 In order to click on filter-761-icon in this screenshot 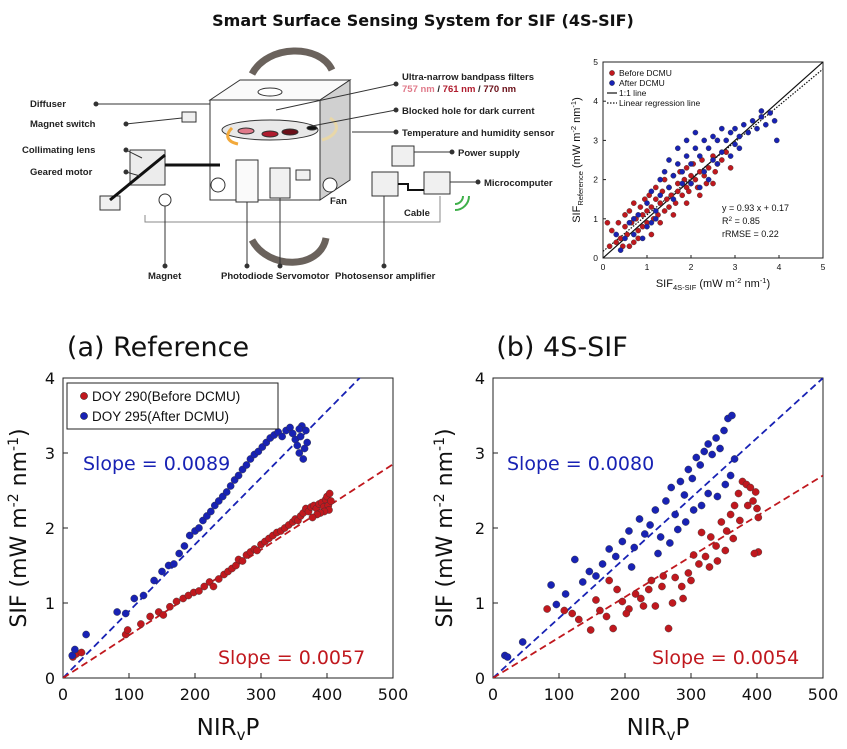, I will do `click(270, 134)`.